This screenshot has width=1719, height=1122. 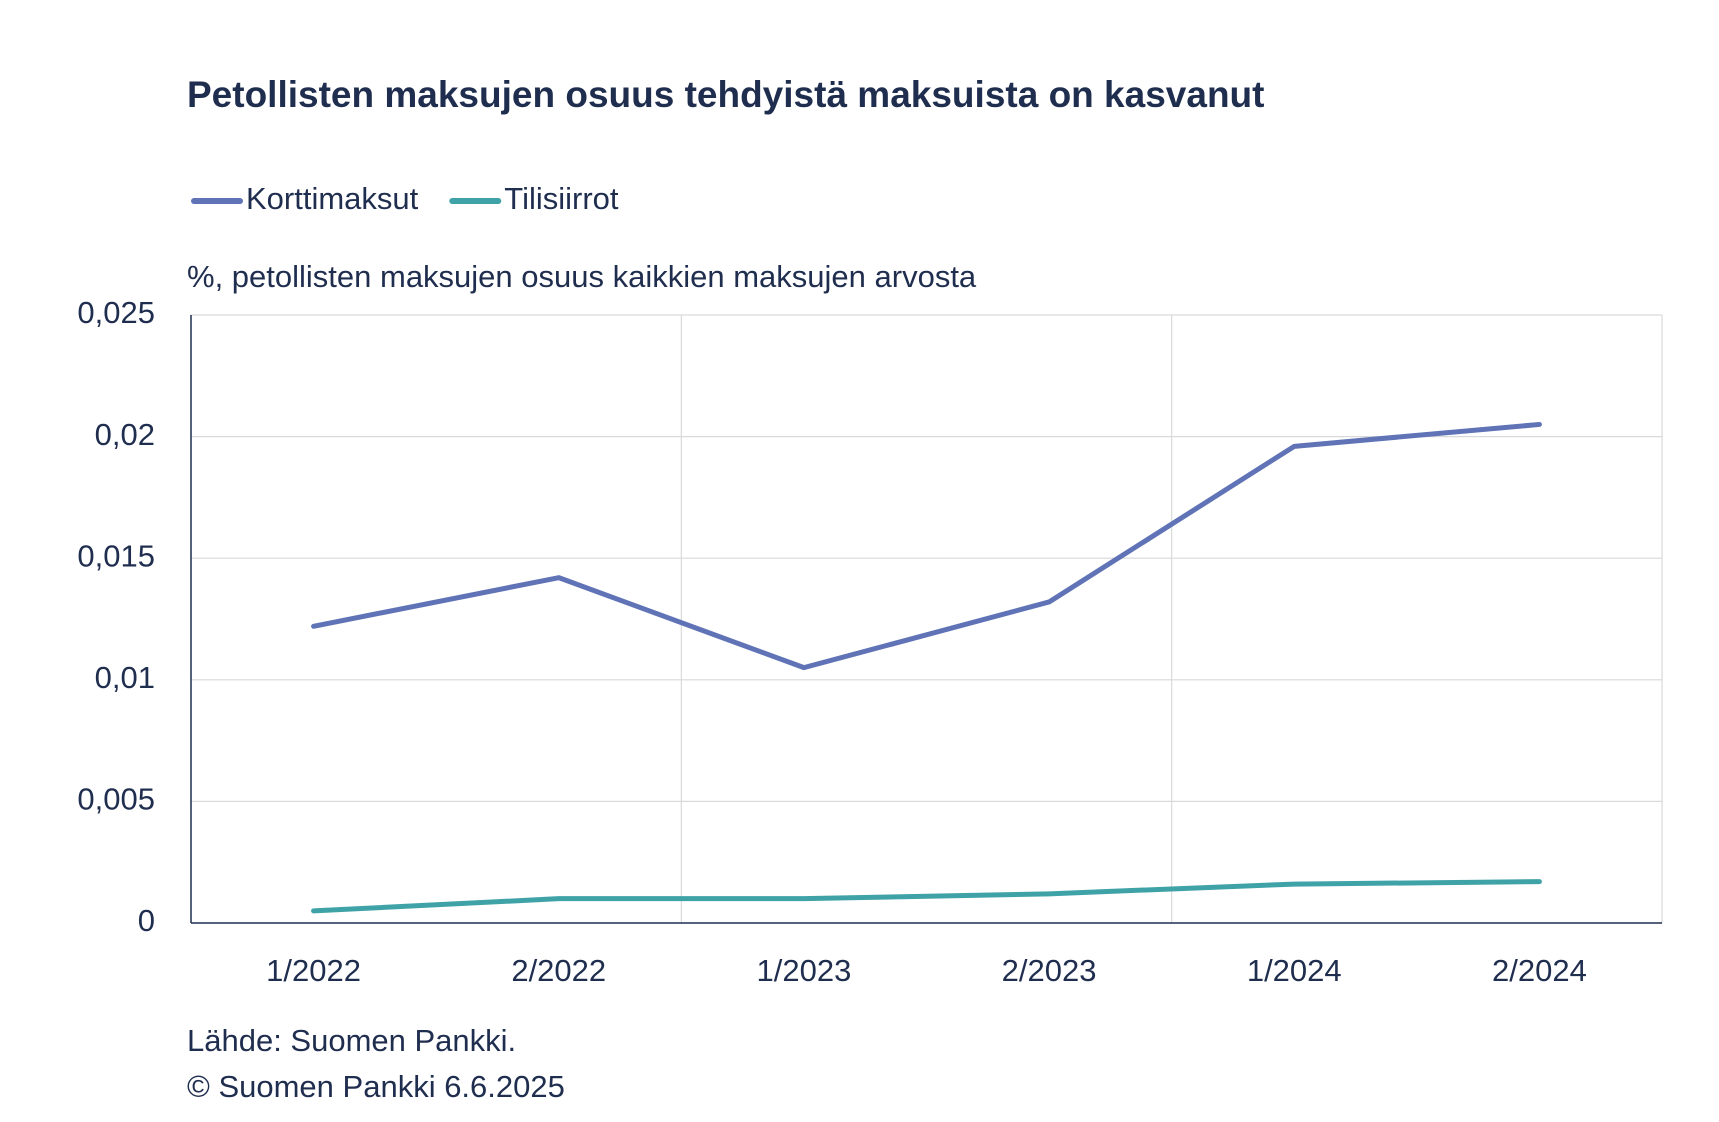 What do you see at coordinates (376, 1086) in the screenshot?
I see `copyright: © Suomen Pankki 6.6.2025` at bounding box center [376, 1086].